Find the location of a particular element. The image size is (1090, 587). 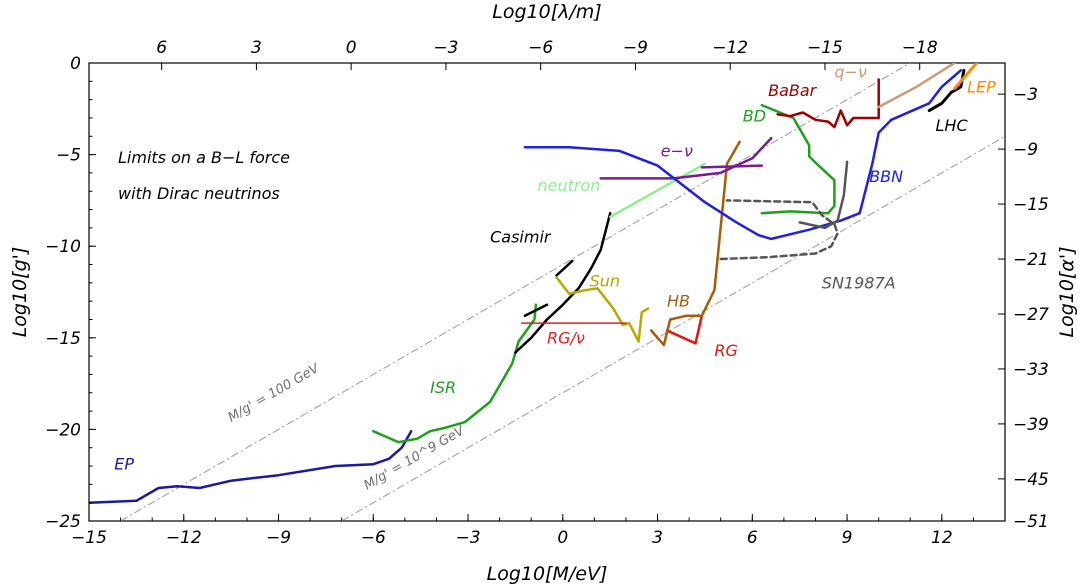

right-tick-label: −51 is located at coordinates (1031, 522).